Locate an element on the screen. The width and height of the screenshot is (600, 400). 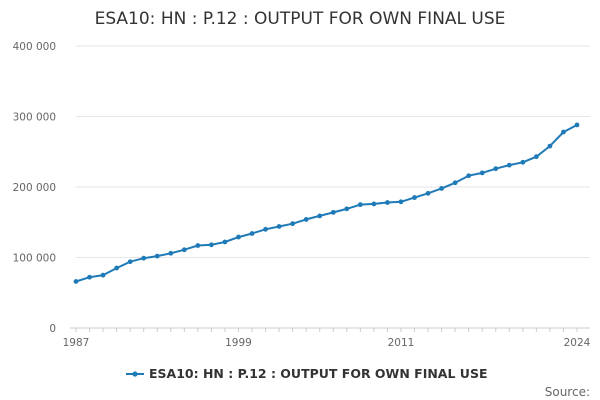
y-tick-label: 300 000 is located at coordinates (34, 118).